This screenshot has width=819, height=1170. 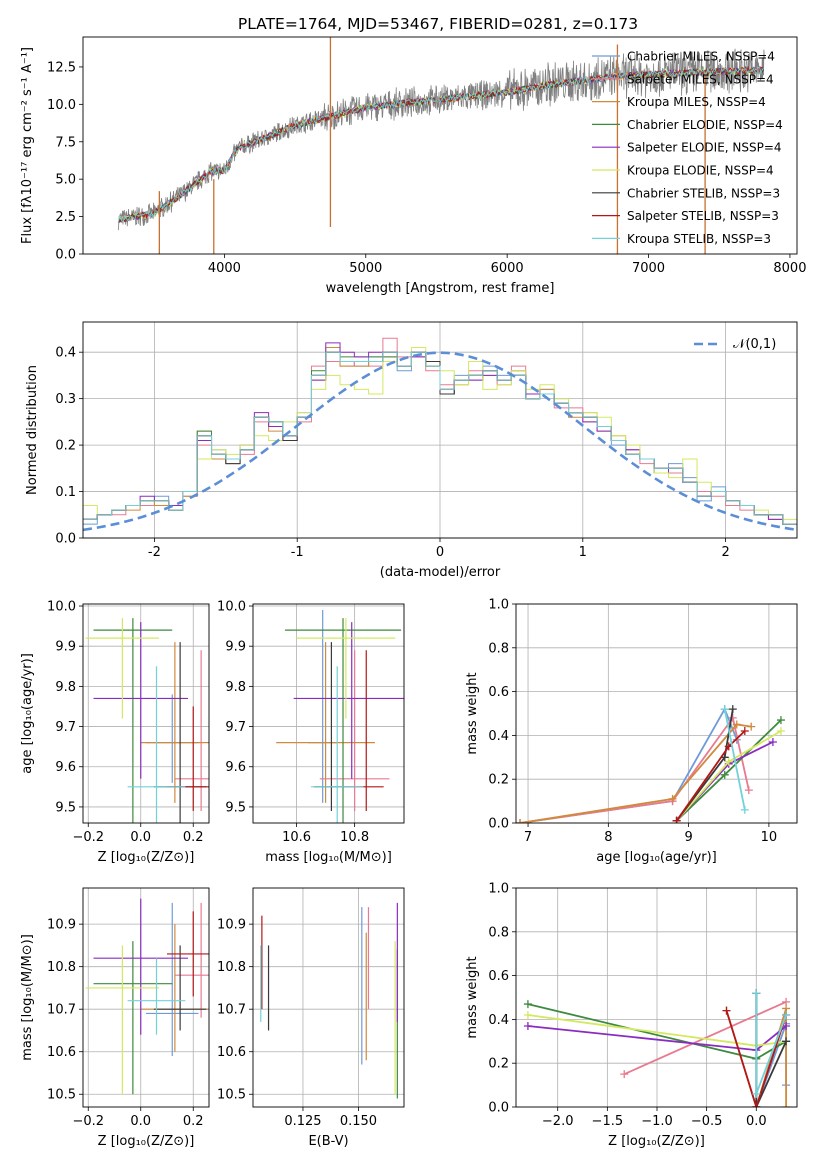 I want to click on y-tick-label: 9.9, so click(x=235, y=647).